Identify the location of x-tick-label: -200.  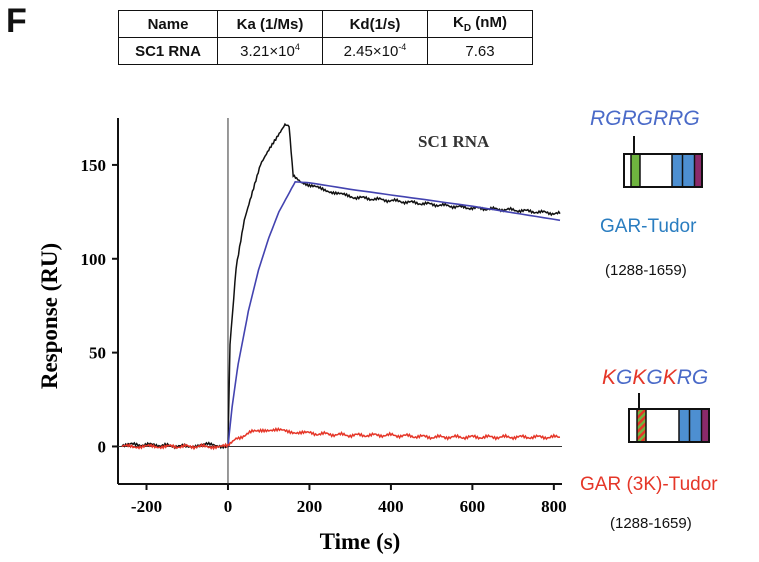
(146, 506).